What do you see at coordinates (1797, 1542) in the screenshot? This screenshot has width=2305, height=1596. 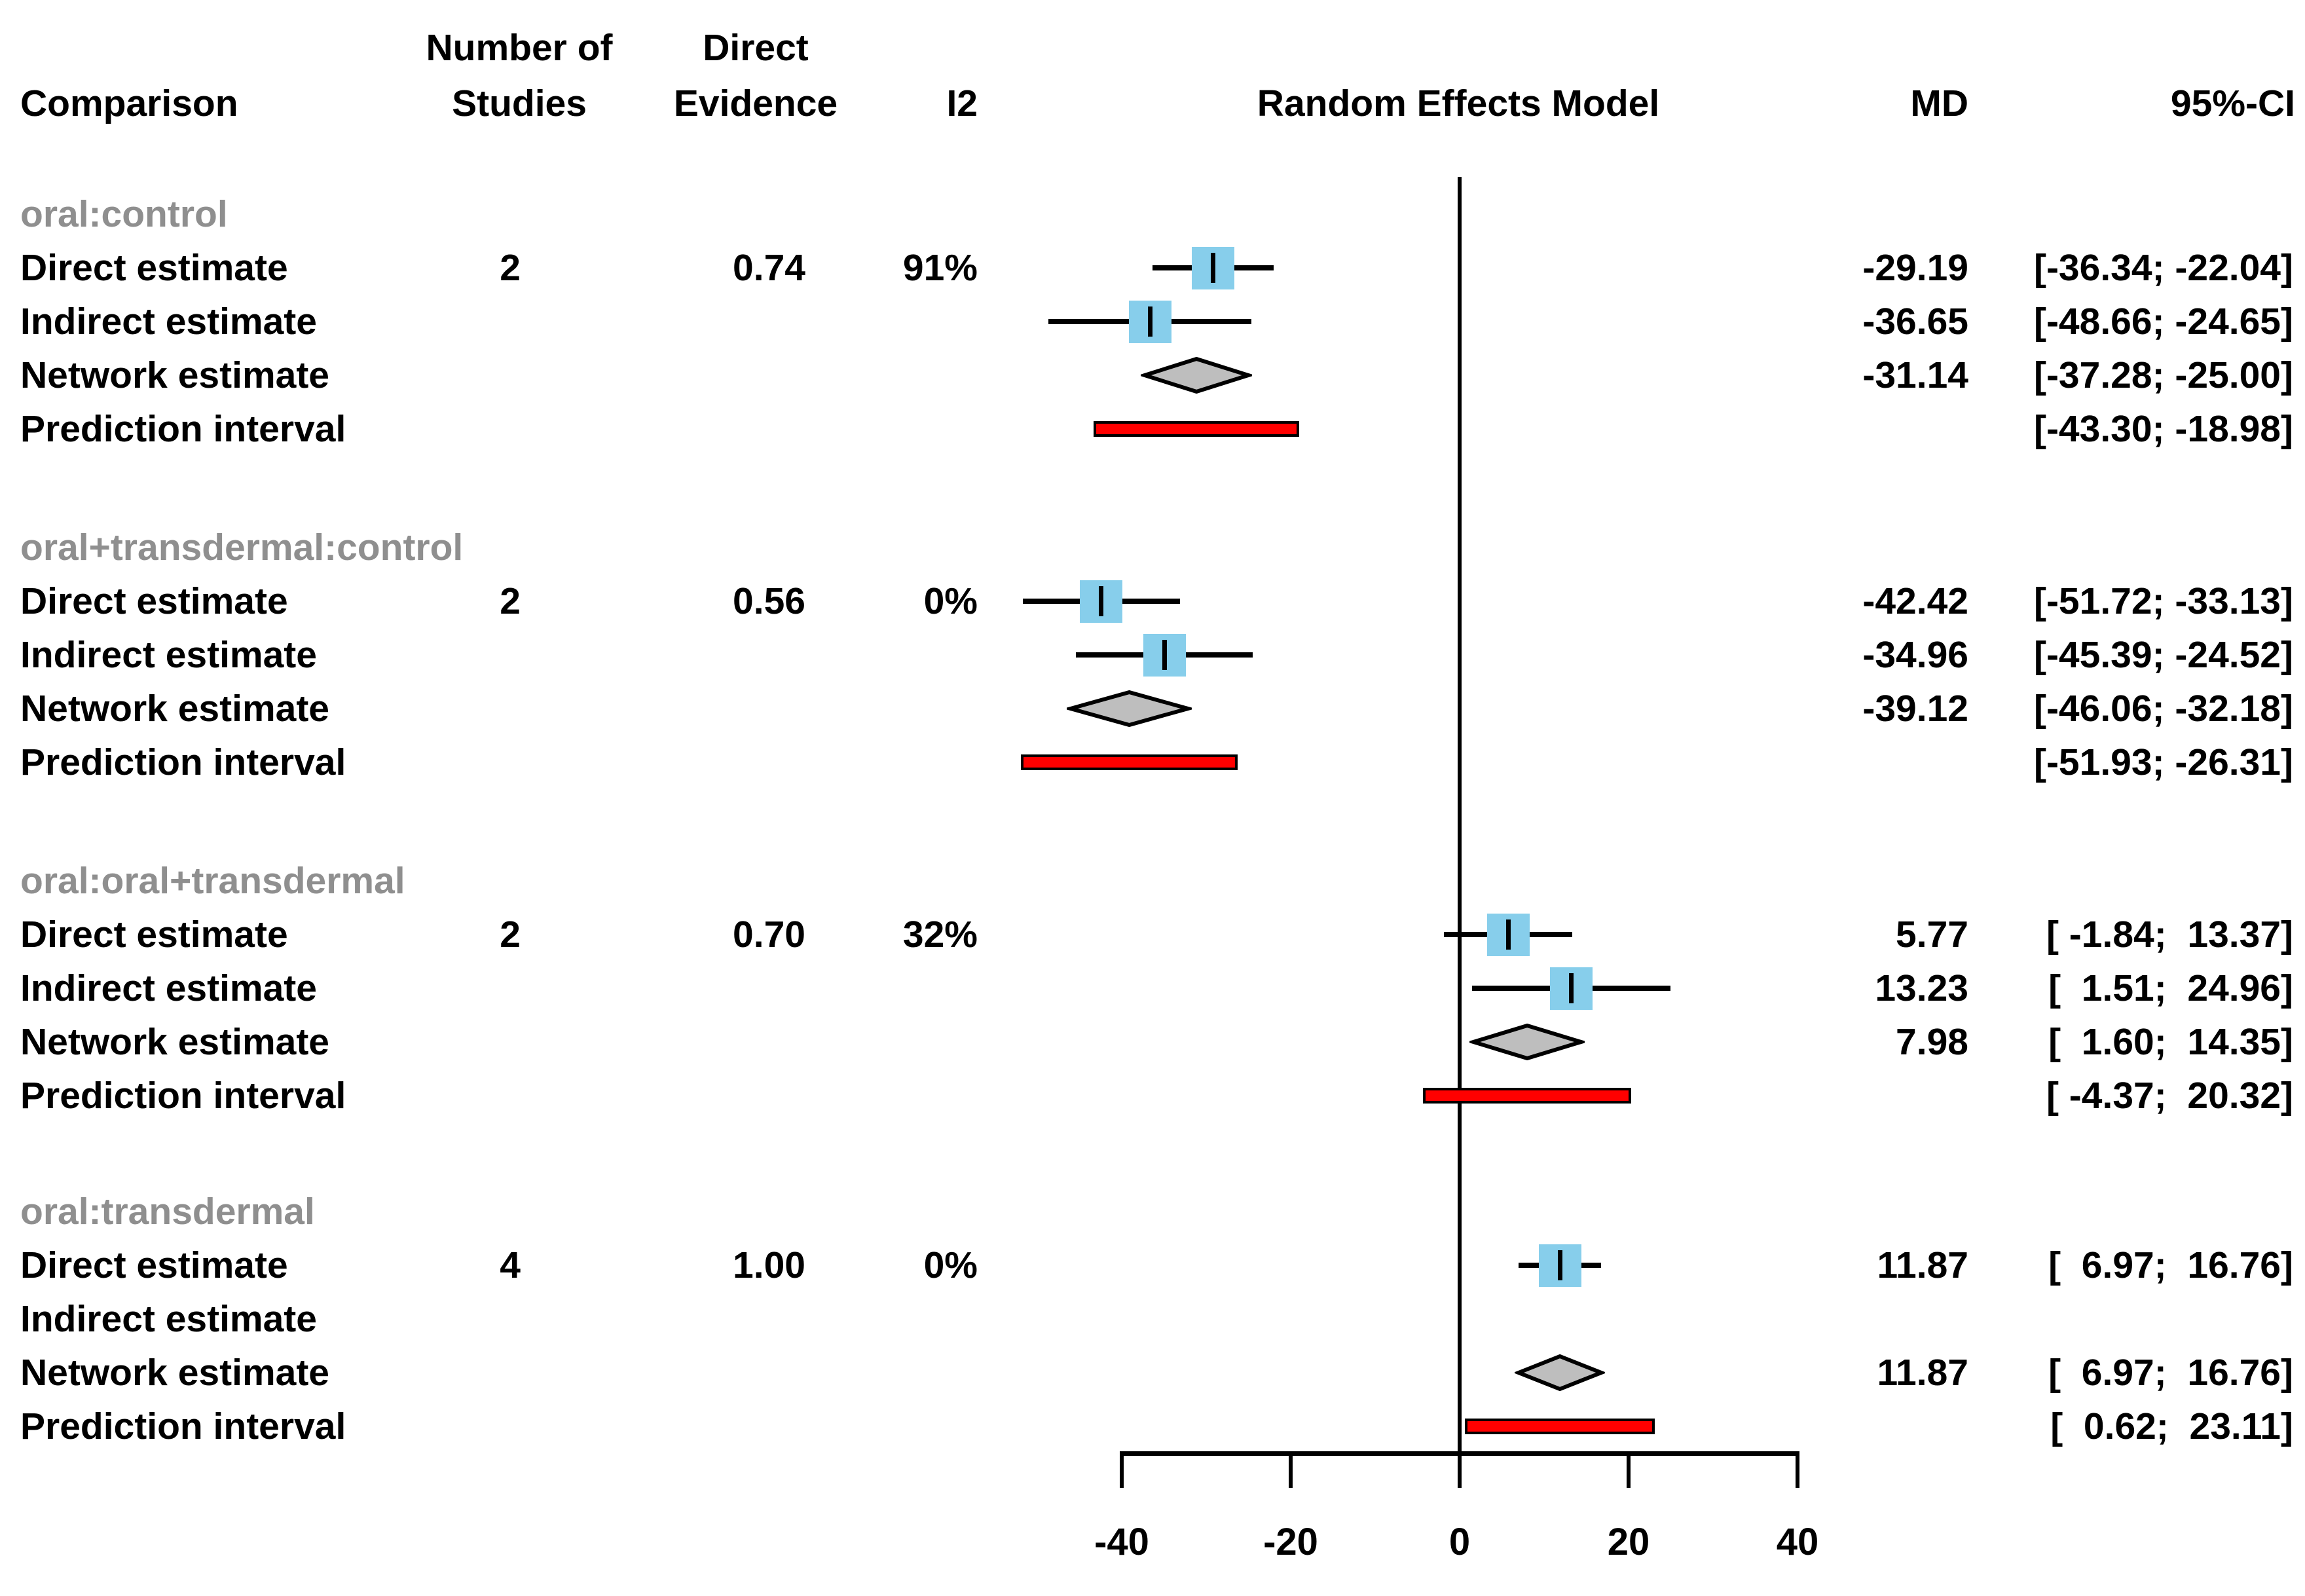 I see `axis-tick-label: 40` at bounding box center [1797, 1542].